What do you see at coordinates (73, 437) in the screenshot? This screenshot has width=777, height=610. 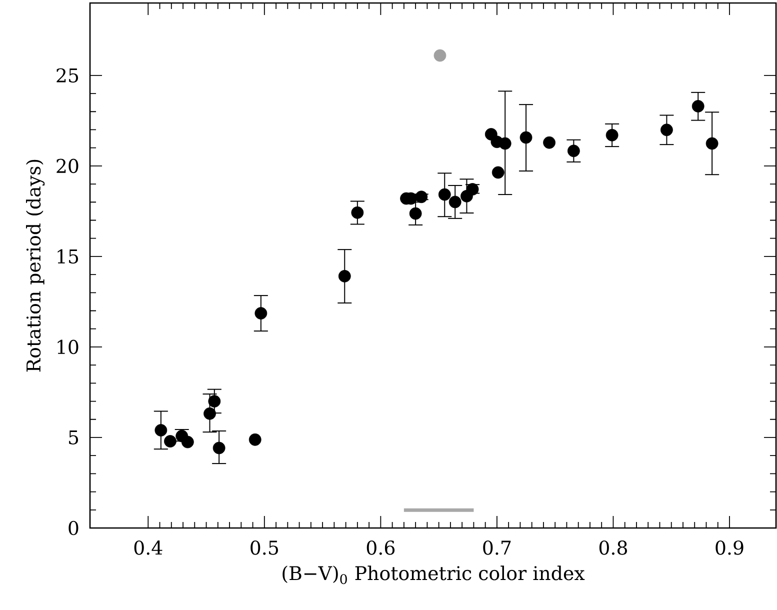 I see `y-tick-label: 5` at bounding box center [73, 437].